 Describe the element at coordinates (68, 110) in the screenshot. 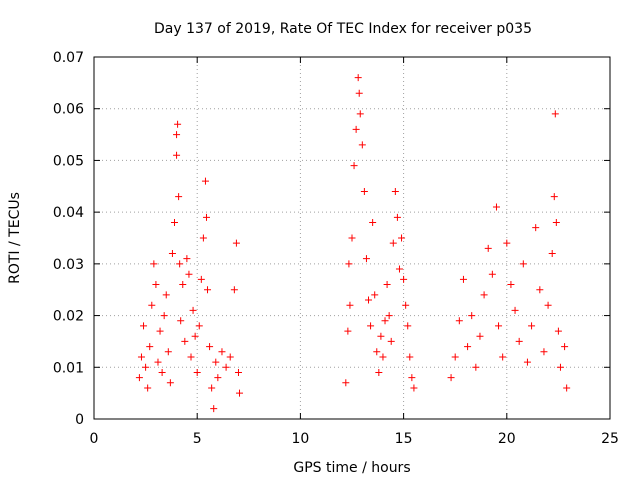

I see `y-tick-label: 0.06` at that location.